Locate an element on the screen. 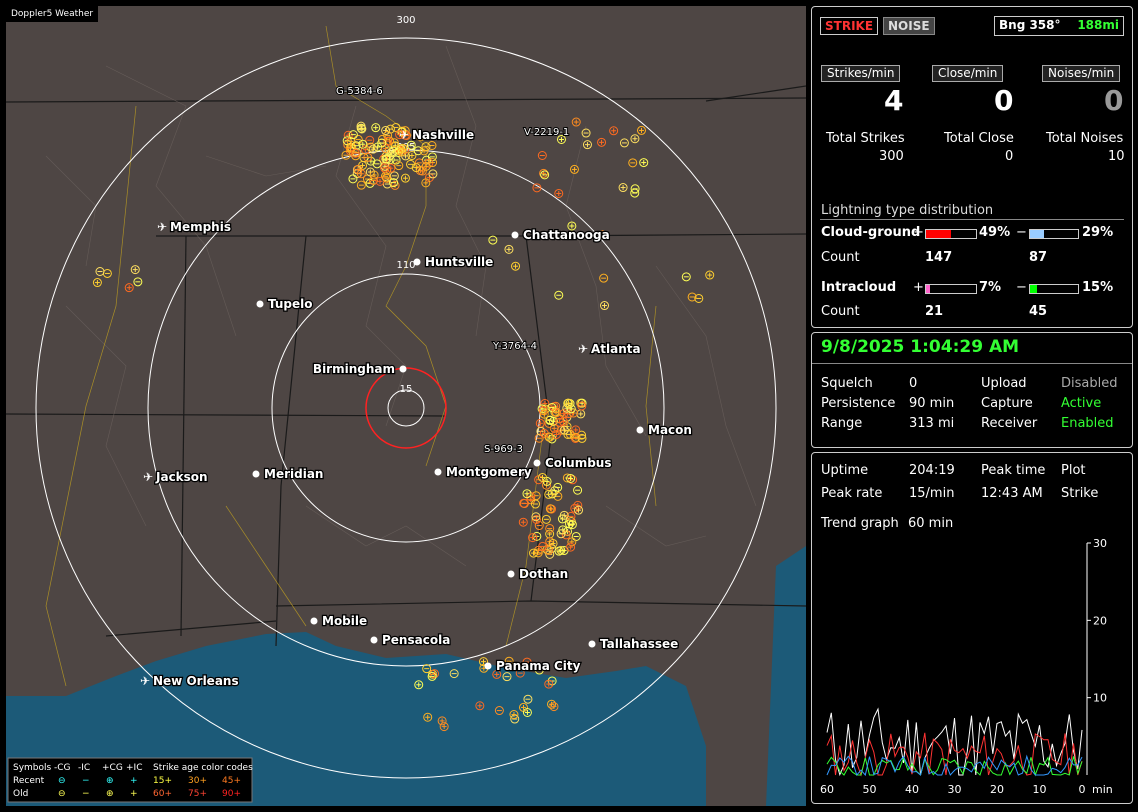 This screenshot has height=812, width=1138. legend-symbol: + is located at coordinates (134, 781).